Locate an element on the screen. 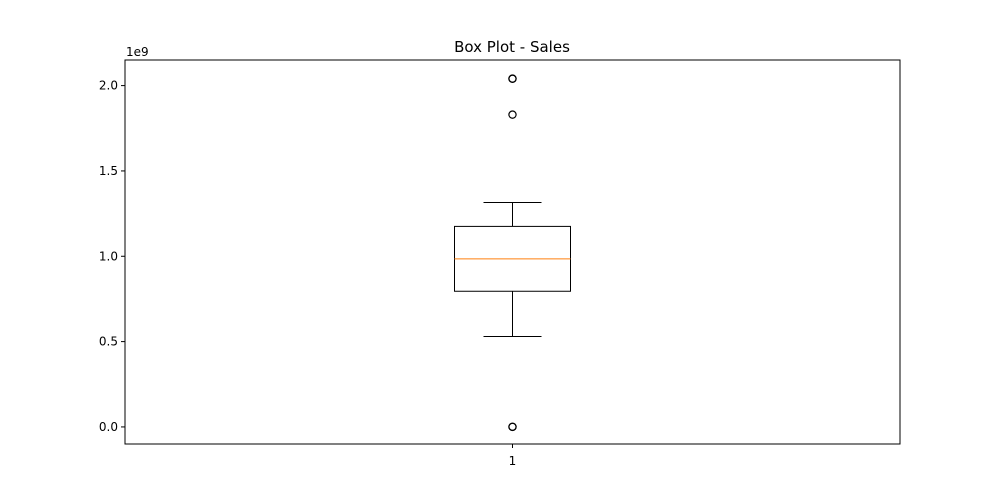  y-tick-label: 2.0 is located at coordinates (108, 86).